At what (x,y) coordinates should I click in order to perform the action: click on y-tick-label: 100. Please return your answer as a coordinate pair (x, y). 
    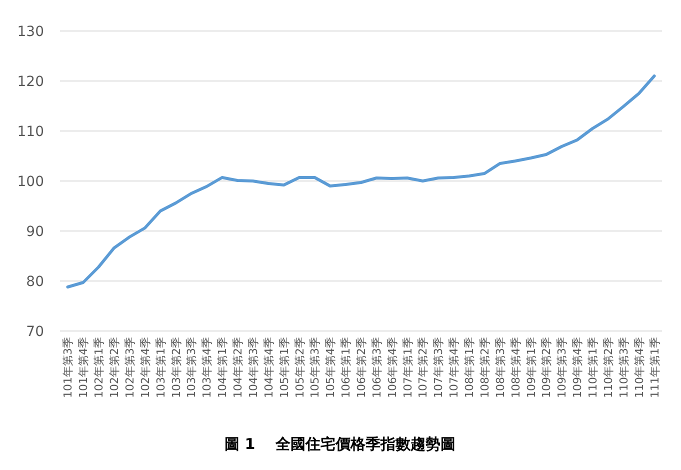
    Looking at the image, I should click on (30, 182).